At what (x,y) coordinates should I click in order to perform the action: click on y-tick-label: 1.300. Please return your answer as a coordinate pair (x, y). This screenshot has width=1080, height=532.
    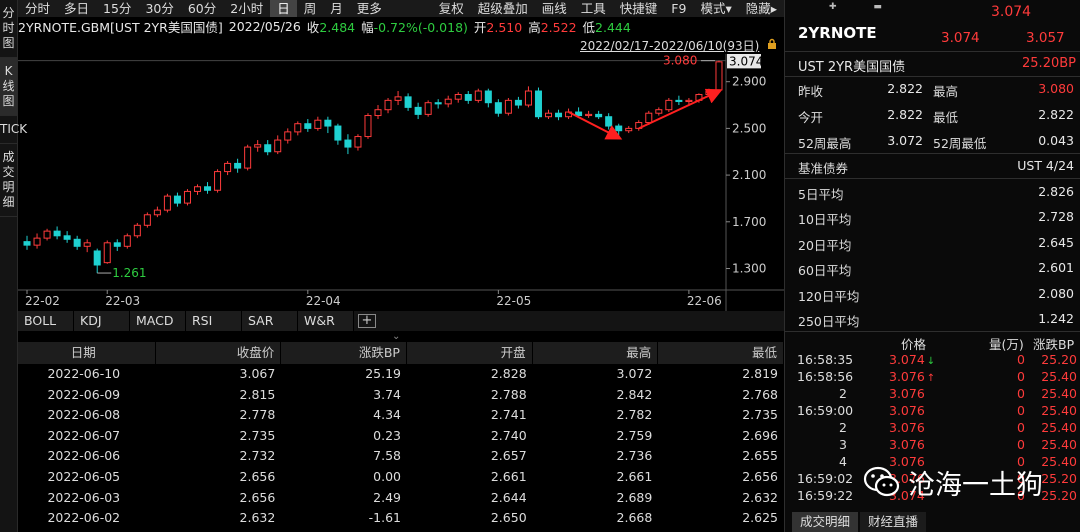
    Looking at the image, I should click on (749, 268).